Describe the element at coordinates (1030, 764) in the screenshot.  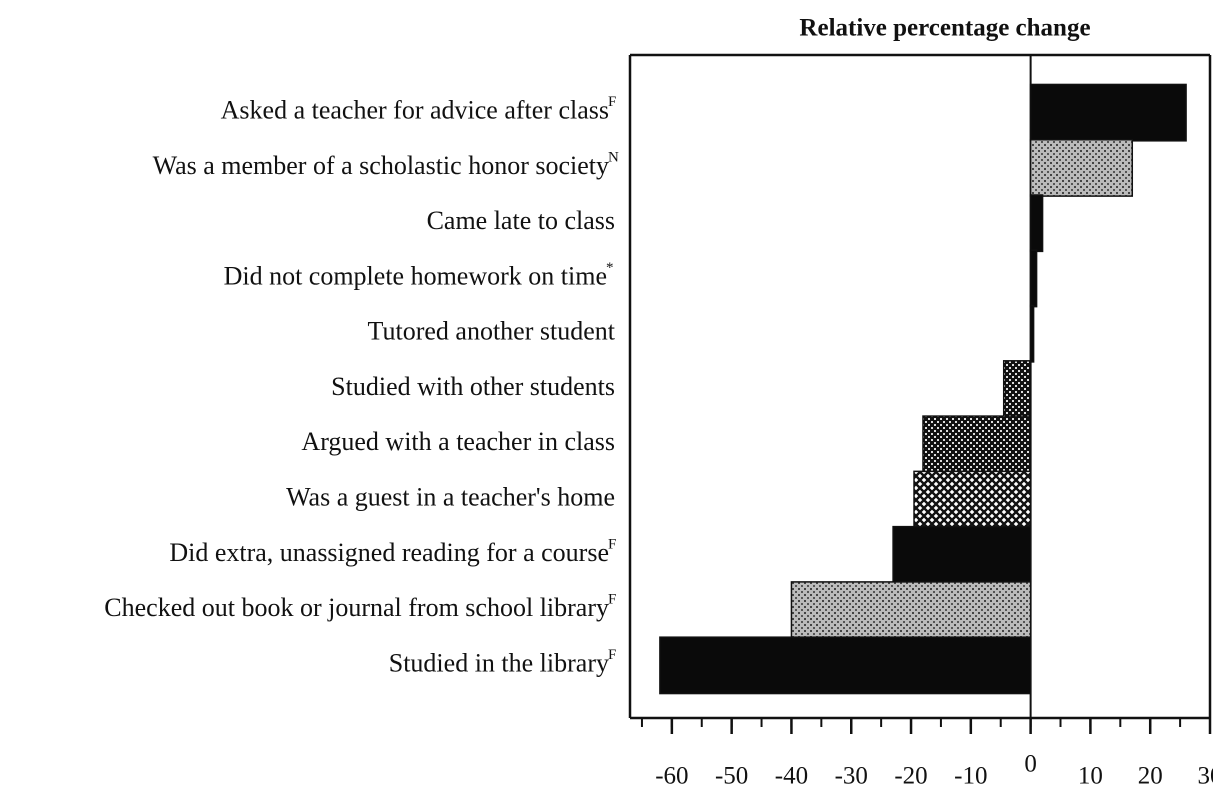
I see `x-tick-label: 0` at that location.